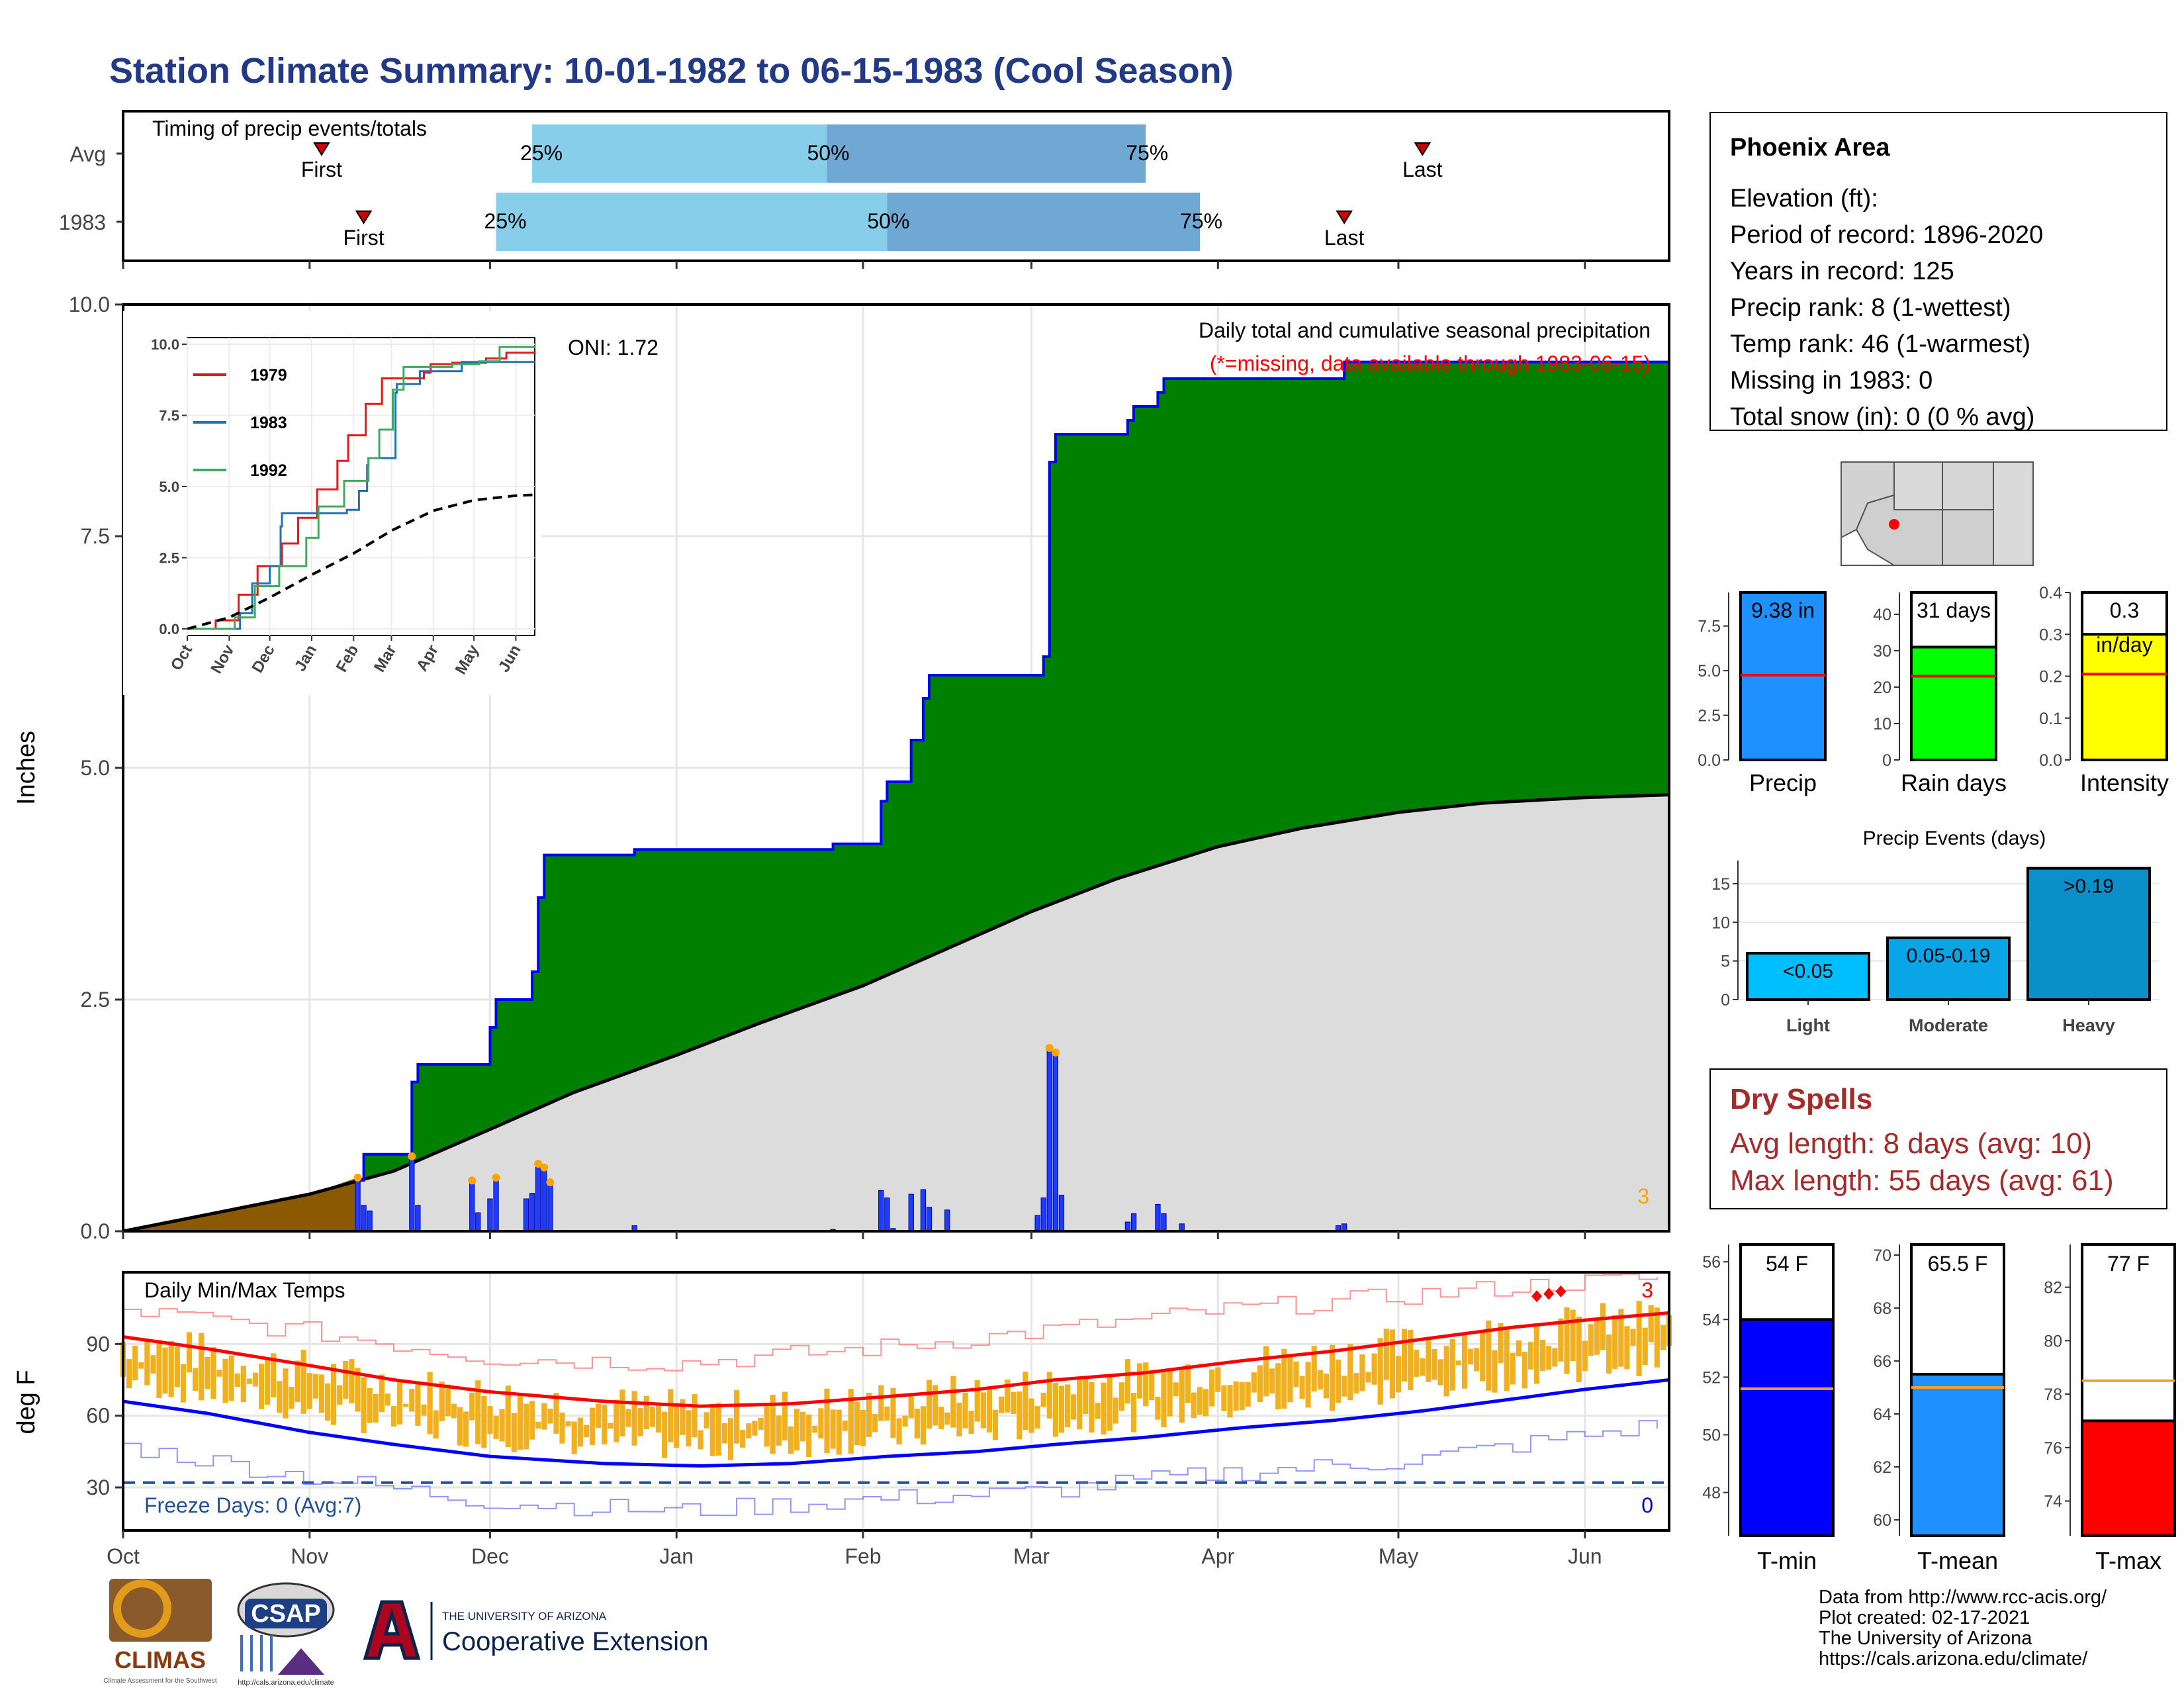  I want to click on timing-q2-bar, so click(1044, 222).